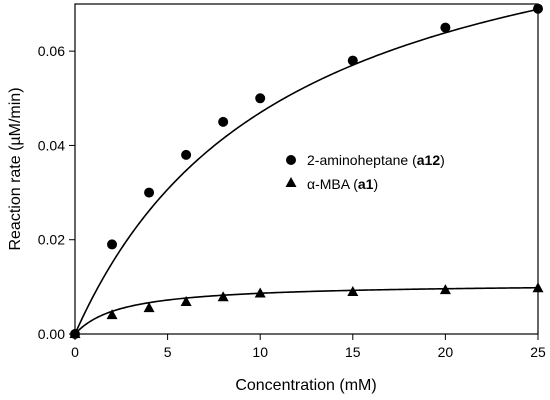 The height and width of the screenshot is (400, 550). Describe the element at coordinates (15, 168) in the screenshot. I see `y-axis-title: Reaction rate (µM/min)` at that location.